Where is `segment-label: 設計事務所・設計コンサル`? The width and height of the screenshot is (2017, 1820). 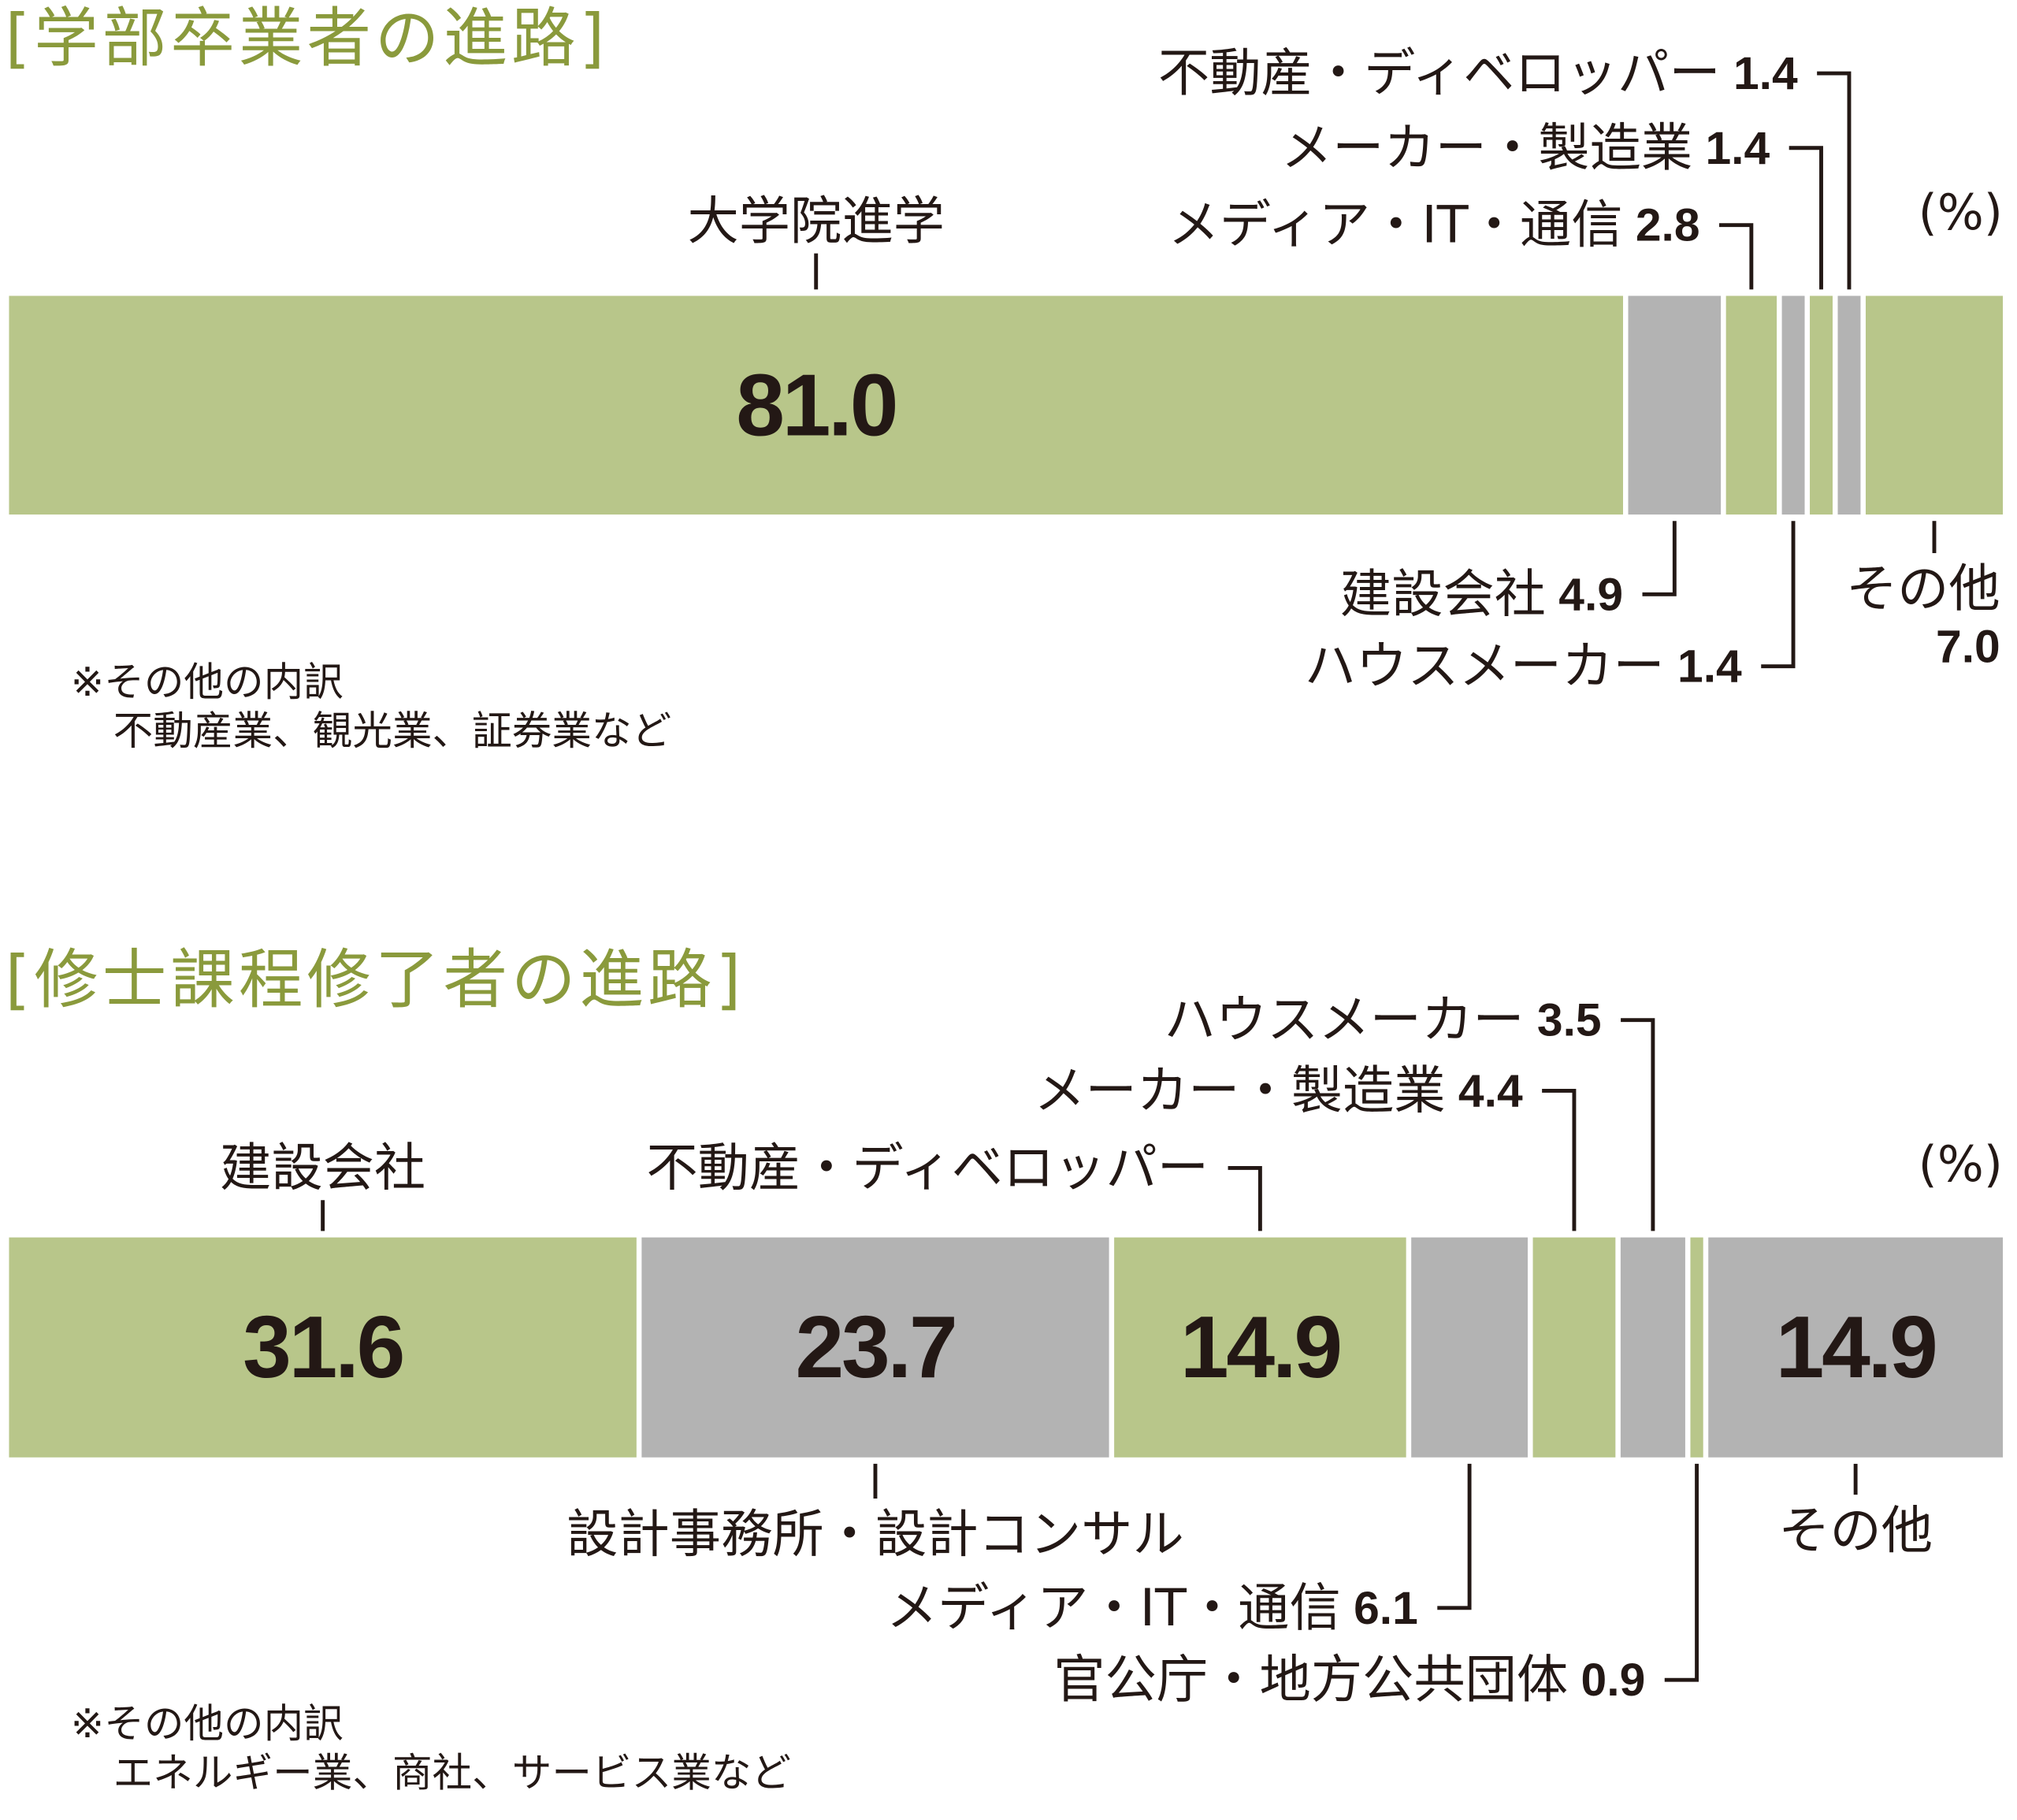 segment-label: 設計事務所・設計コンサル is located at coordinates (875, 1535).